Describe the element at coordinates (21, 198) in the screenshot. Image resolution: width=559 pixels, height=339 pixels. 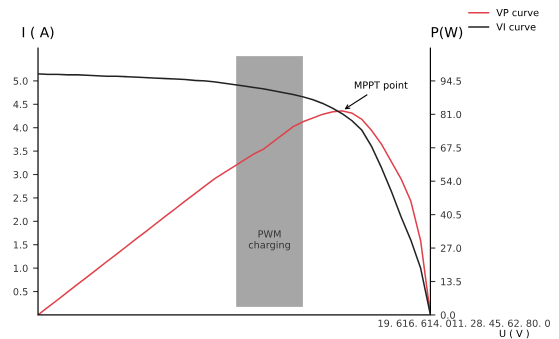
I see `y-tick-label: 2.5` at that location.